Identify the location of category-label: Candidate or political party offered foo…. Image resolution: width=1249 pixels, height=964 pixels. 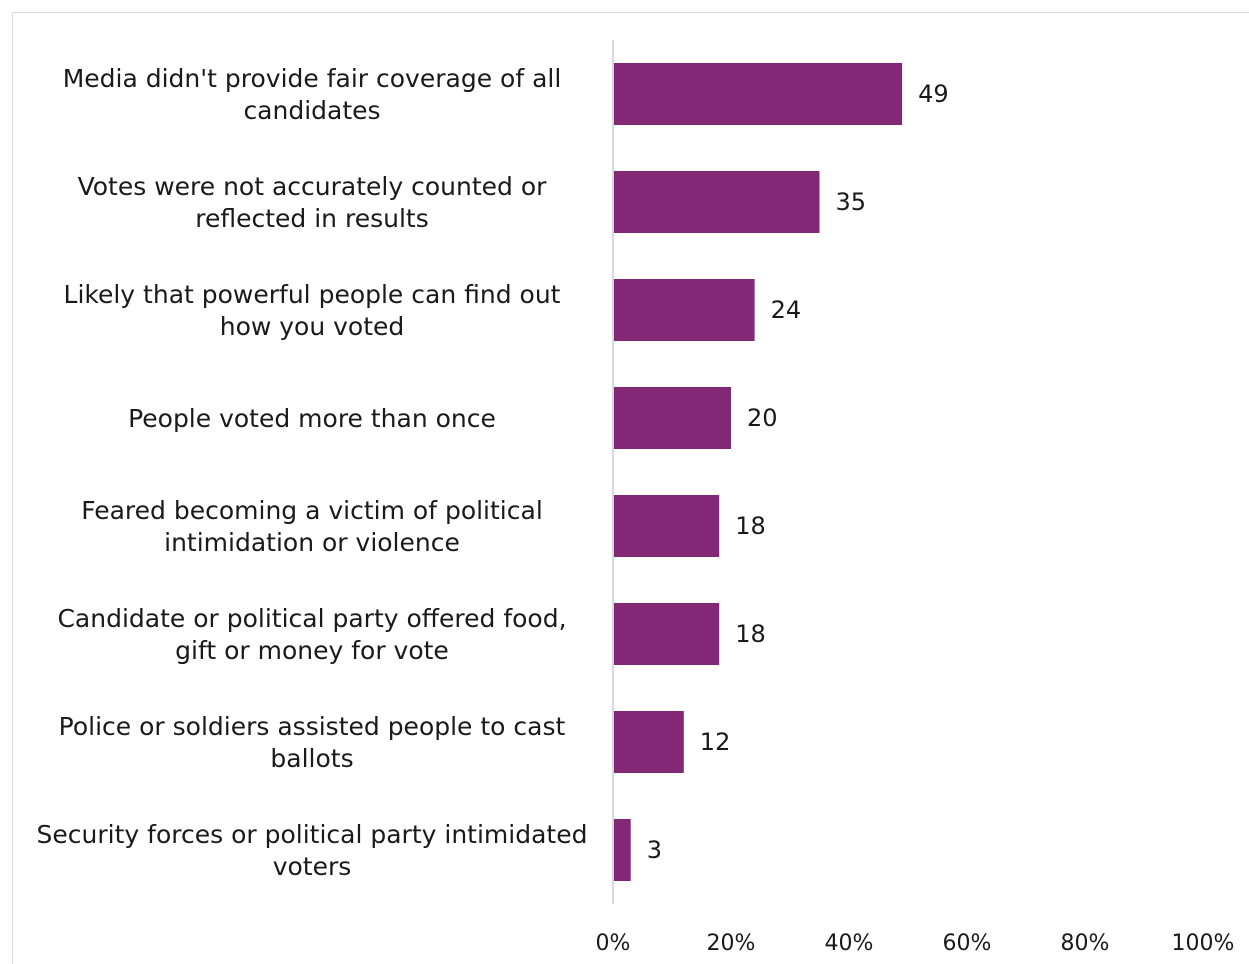
(311, 634).